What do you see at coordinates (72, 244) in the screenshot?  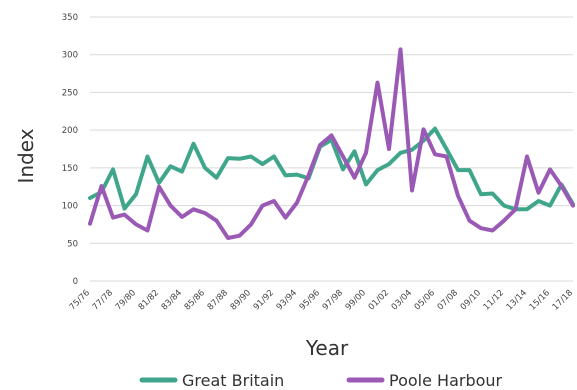 I see `y-tick-label: 50` at bounding box center [72, 244].